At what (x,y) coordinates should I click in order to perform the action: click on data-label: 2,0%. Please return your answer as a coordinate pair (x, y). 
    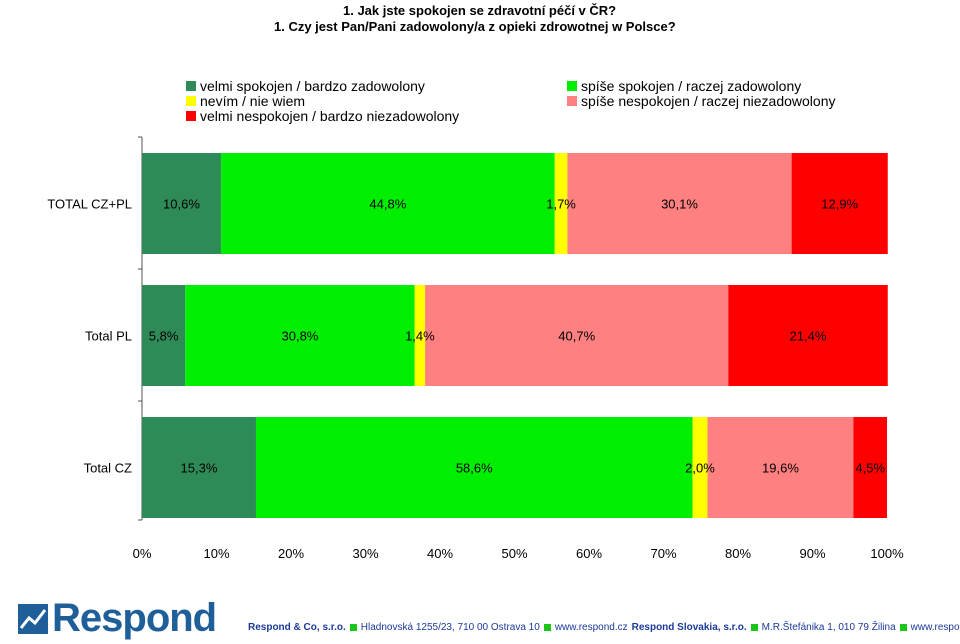
    Looking at the image, I should click on (700, 468).